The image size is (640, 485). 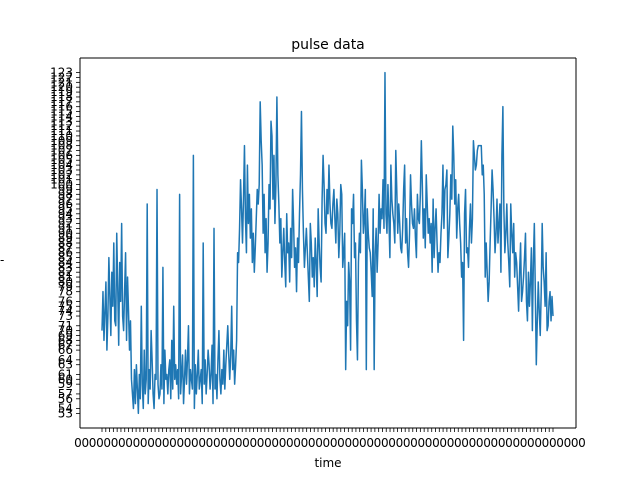 I want to click on y-tick-label: 59, so click(x=65, y=384).